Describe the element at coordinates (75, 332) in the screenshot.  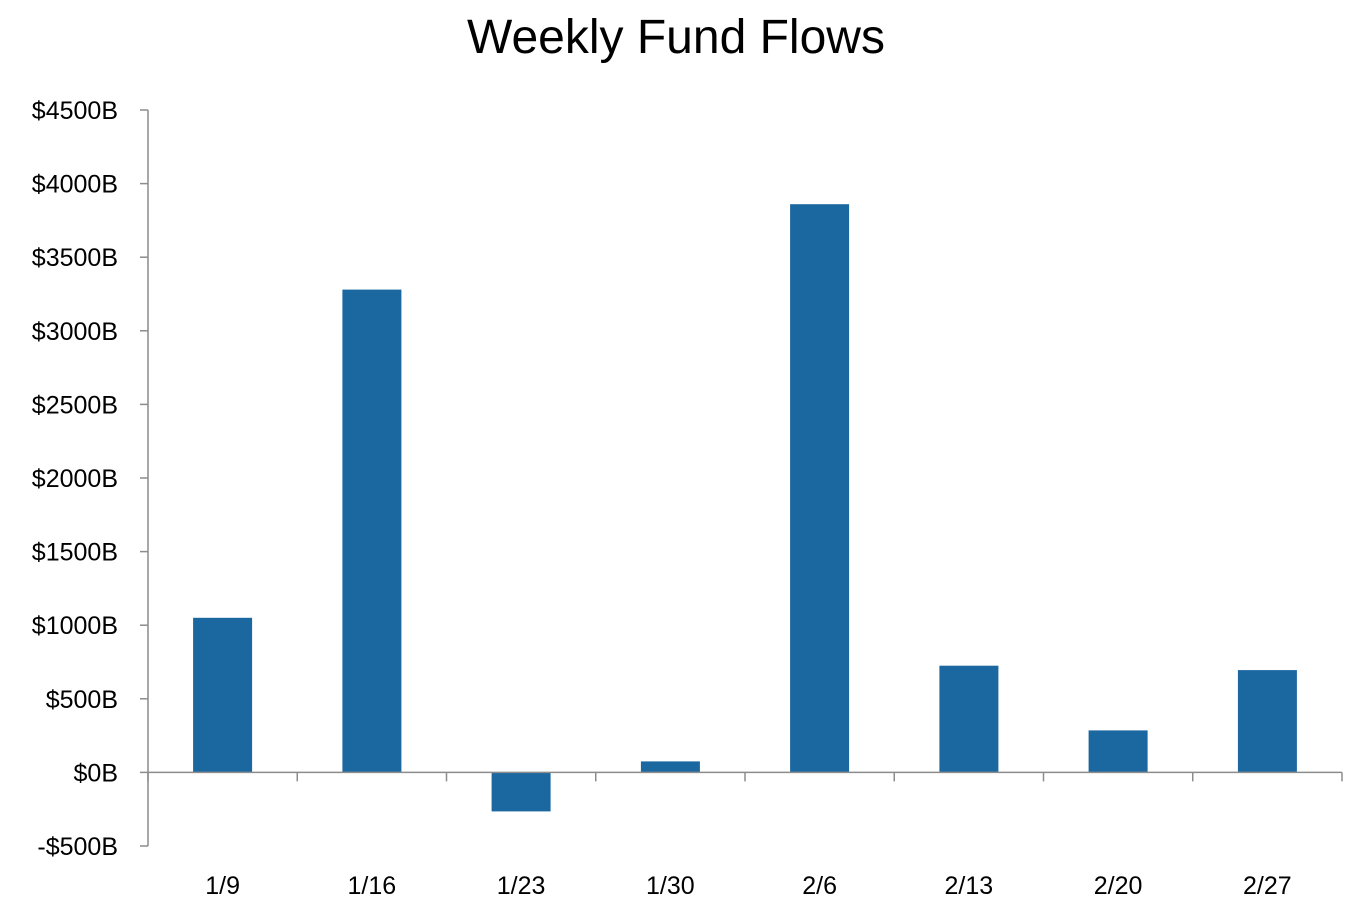
I see `y-tick-label: $3000B` at that location.